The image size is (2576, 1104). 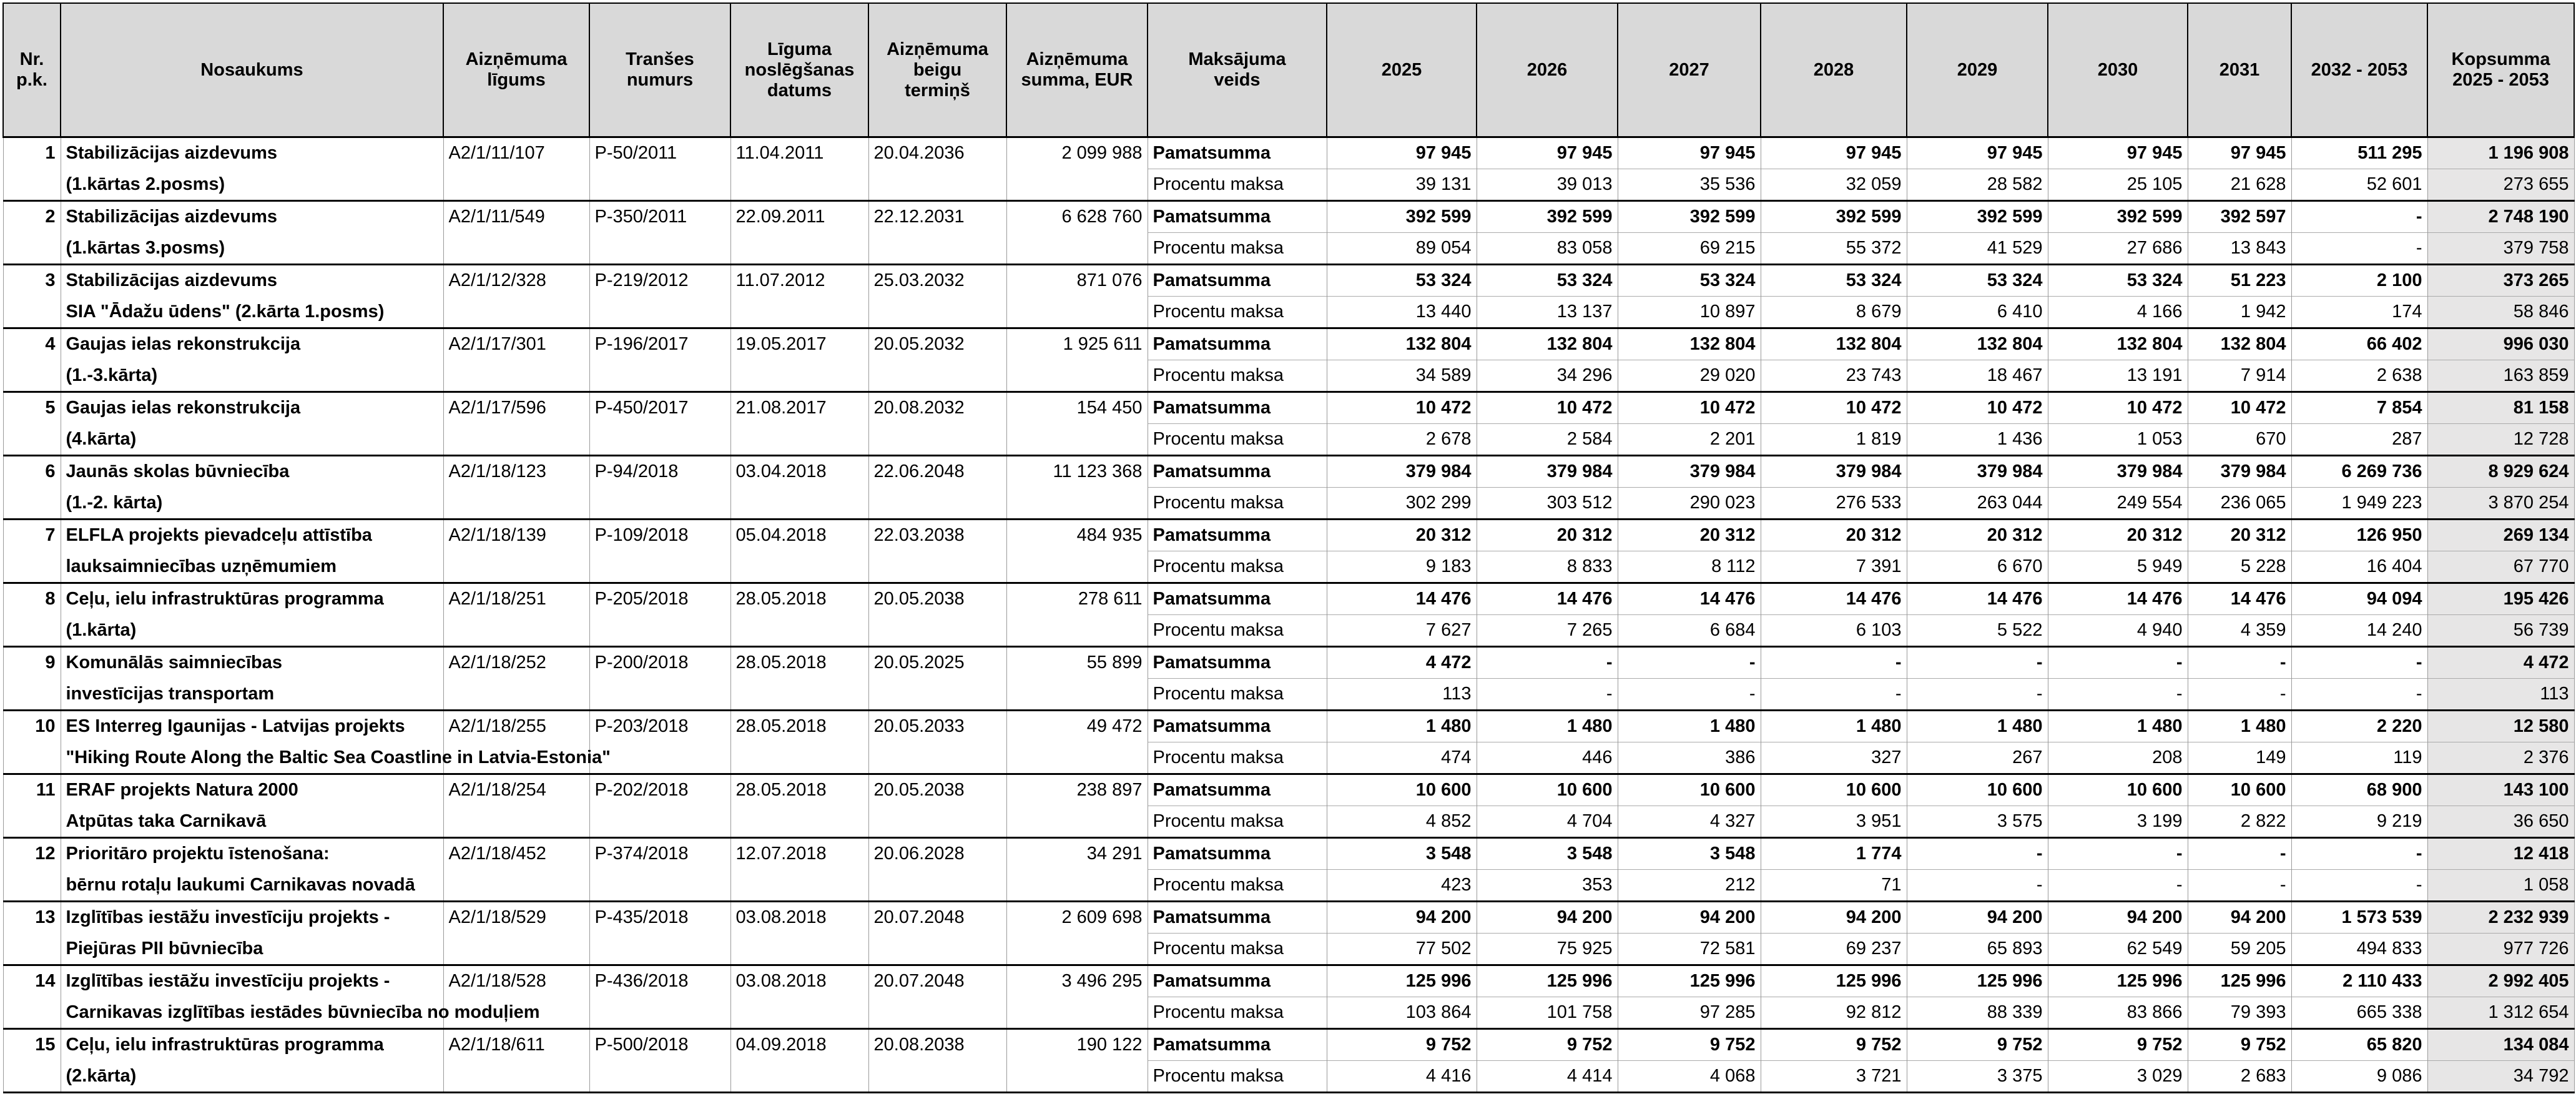 What do you see at coordinates (1689, 471) in the screenshot?
I see `year-value: 379 984` at bounding box center [1689, 471].